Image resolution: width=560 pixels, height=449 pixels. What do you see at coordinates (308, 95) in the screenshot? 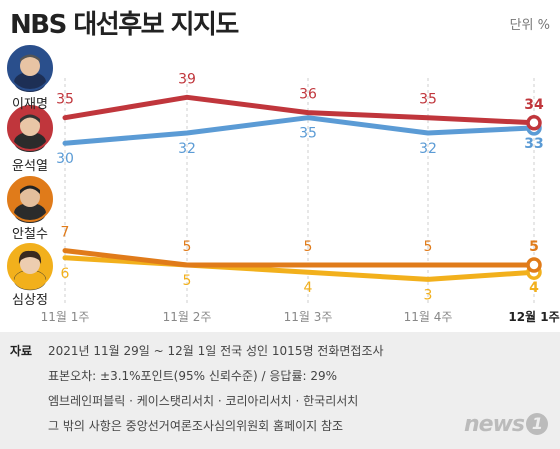
I see `data-label-s1-3: 36` at bounding box center [308, 95].